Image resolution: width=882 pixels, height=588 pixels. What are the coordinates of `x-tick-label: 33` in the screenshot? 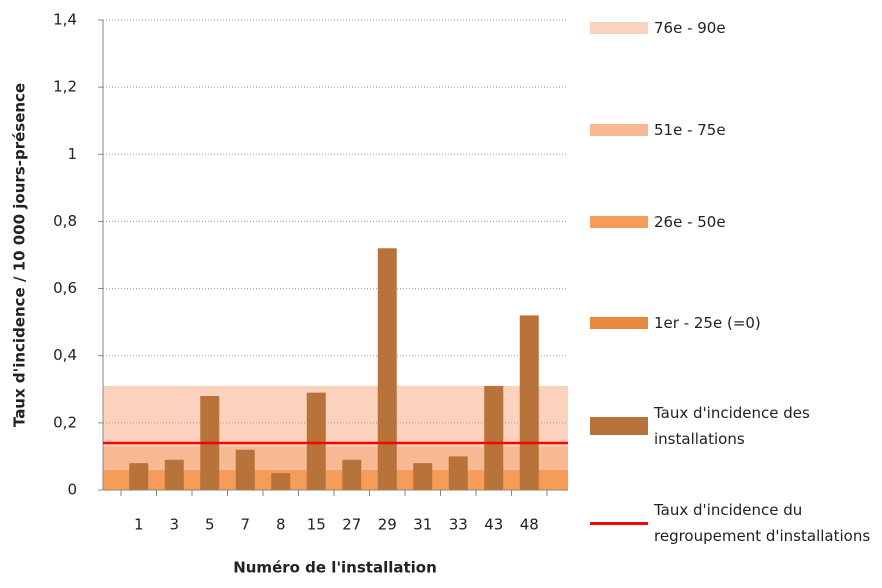 It's located at (458, 525).